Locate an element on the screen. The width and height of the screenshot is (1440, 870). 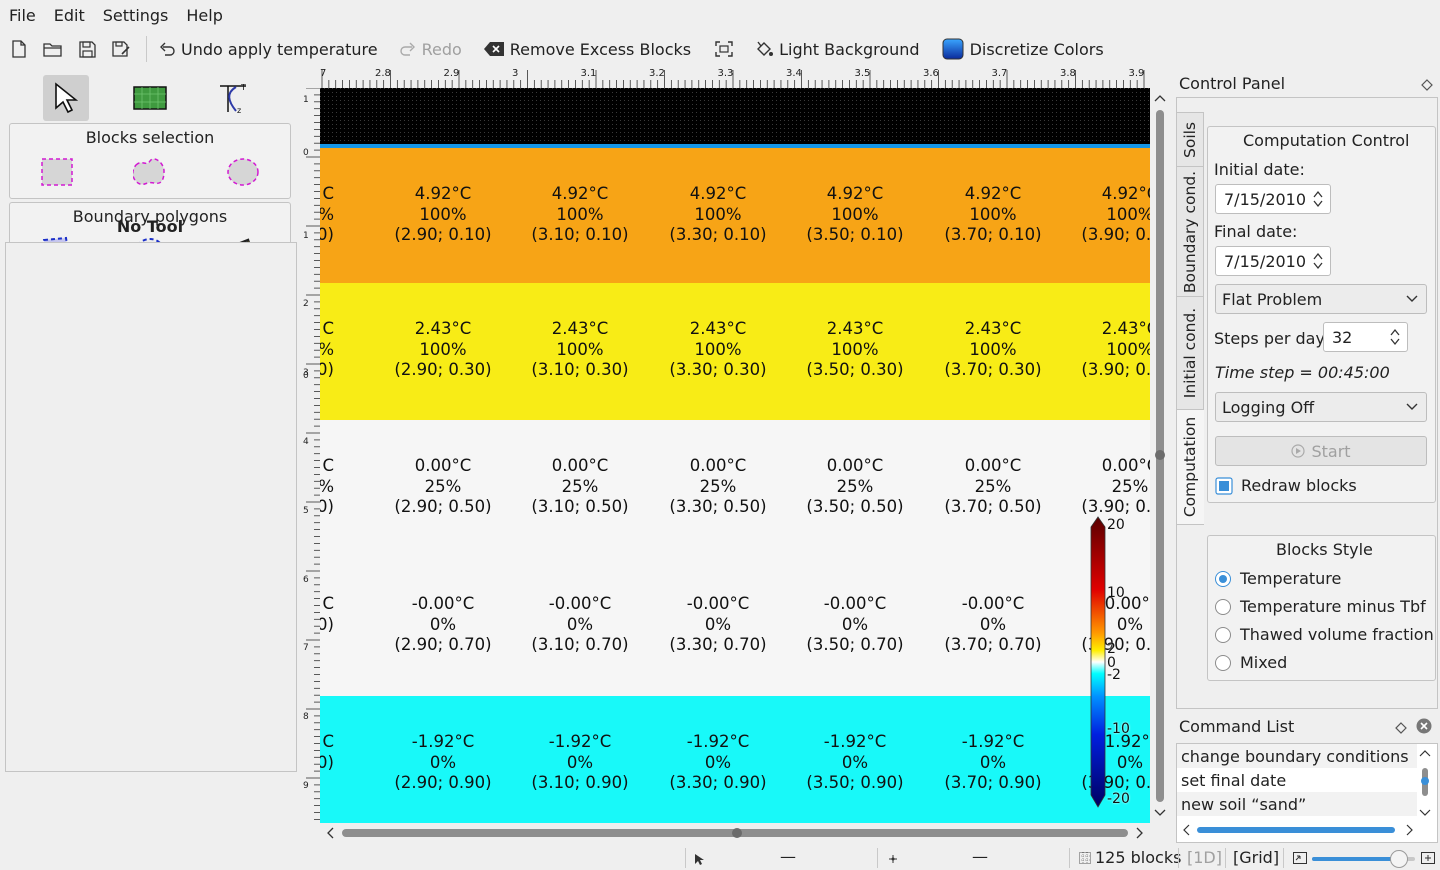
block-cell-label: 0.00°C 25% (3.10; 0.50) is located at coordinates (580, 486).